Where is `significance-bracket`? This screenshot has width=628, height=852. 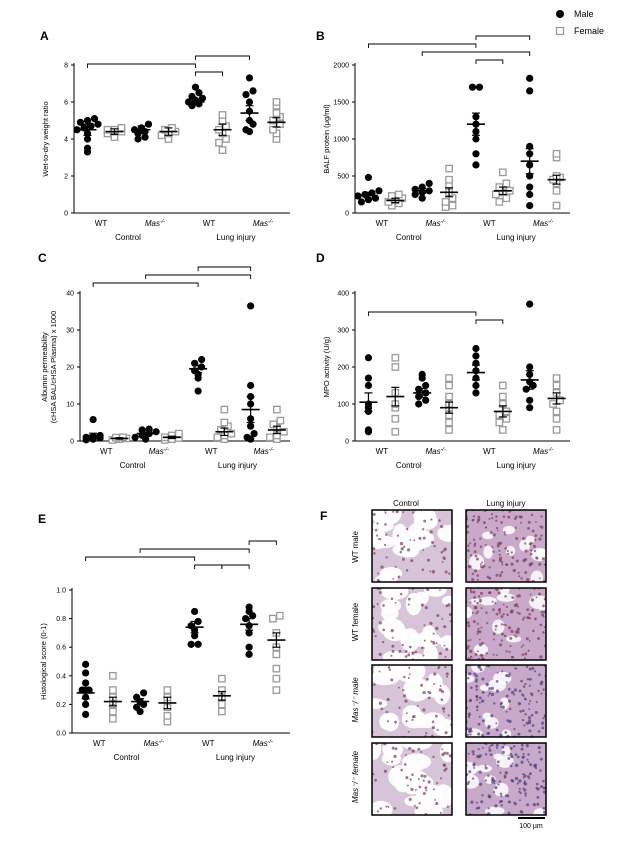 significance-bracket is located at coordinates (194, 550).